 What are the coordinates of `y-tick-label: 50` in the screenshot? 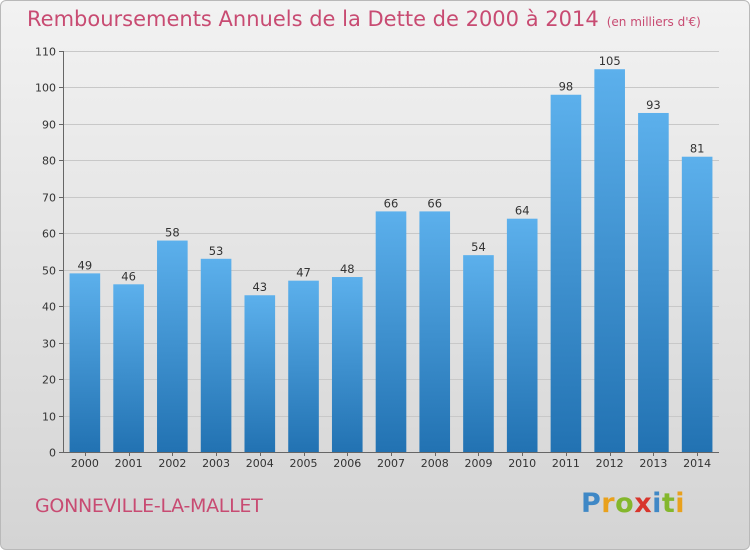 It's located at (49, 271).